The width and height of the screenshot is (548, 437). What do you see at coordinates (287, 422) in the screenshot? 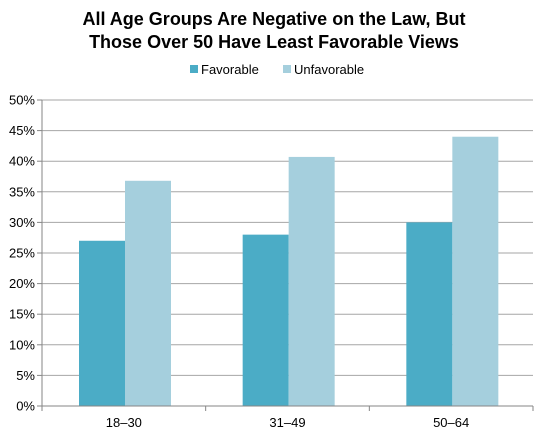
I see `x-tick-label: 31–49` at bounding box center [287, 422].